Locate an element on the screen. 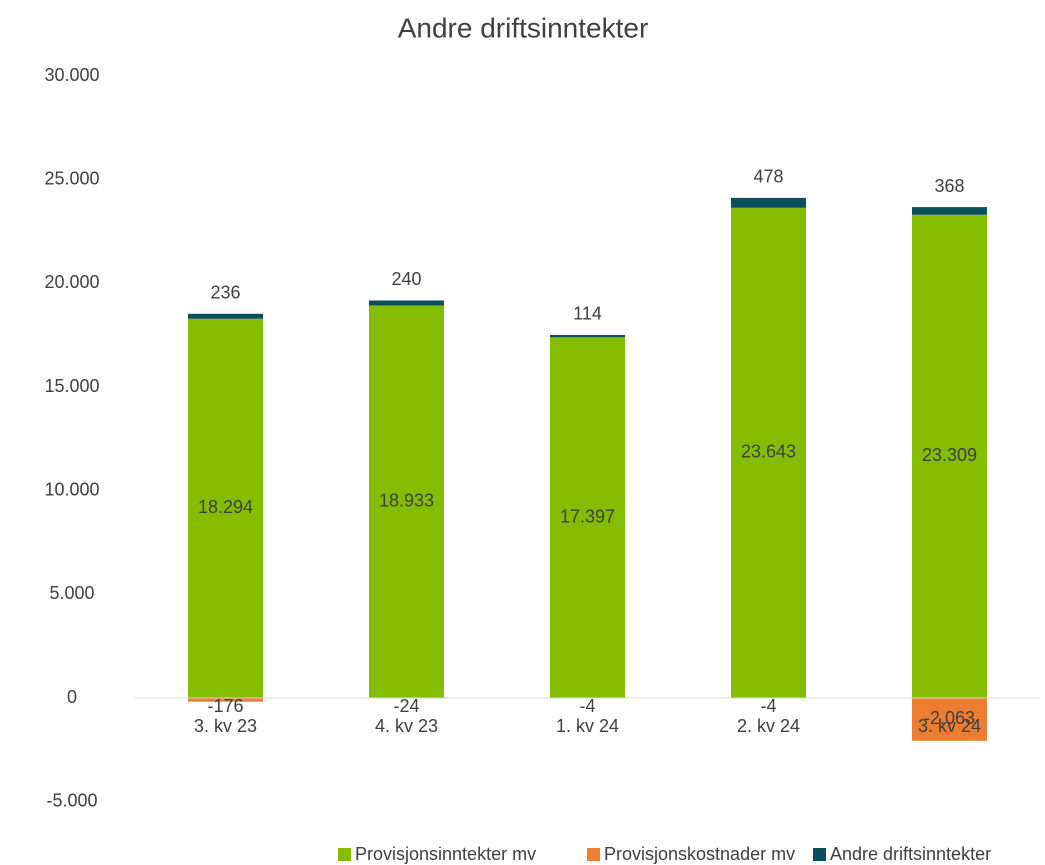  data-label: -176 is located at coordinates (225, 706).